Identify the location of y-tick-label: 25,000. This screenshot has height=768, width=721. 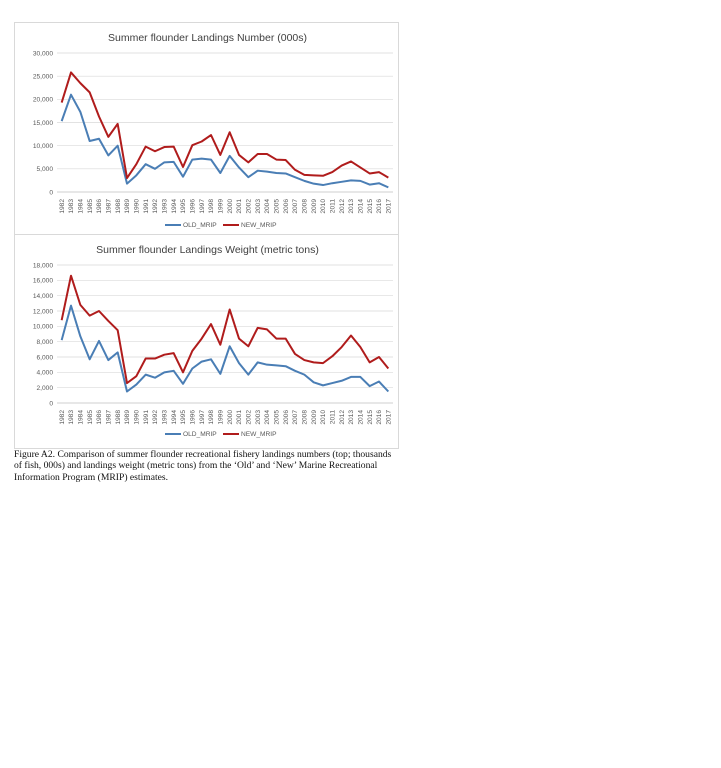
(43, 76).